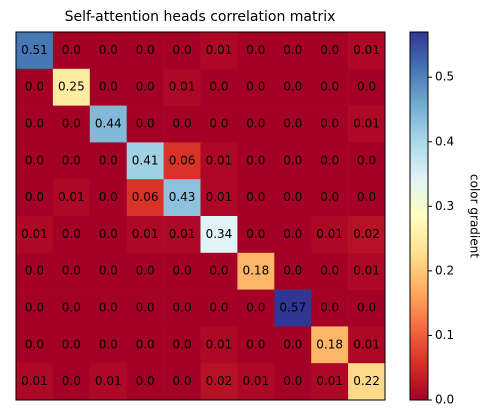  What do you see at coordinates (444, 270) in the screenshot?
I see `colorbar-tick-label: 0.2` at bounding box center [444, 270].